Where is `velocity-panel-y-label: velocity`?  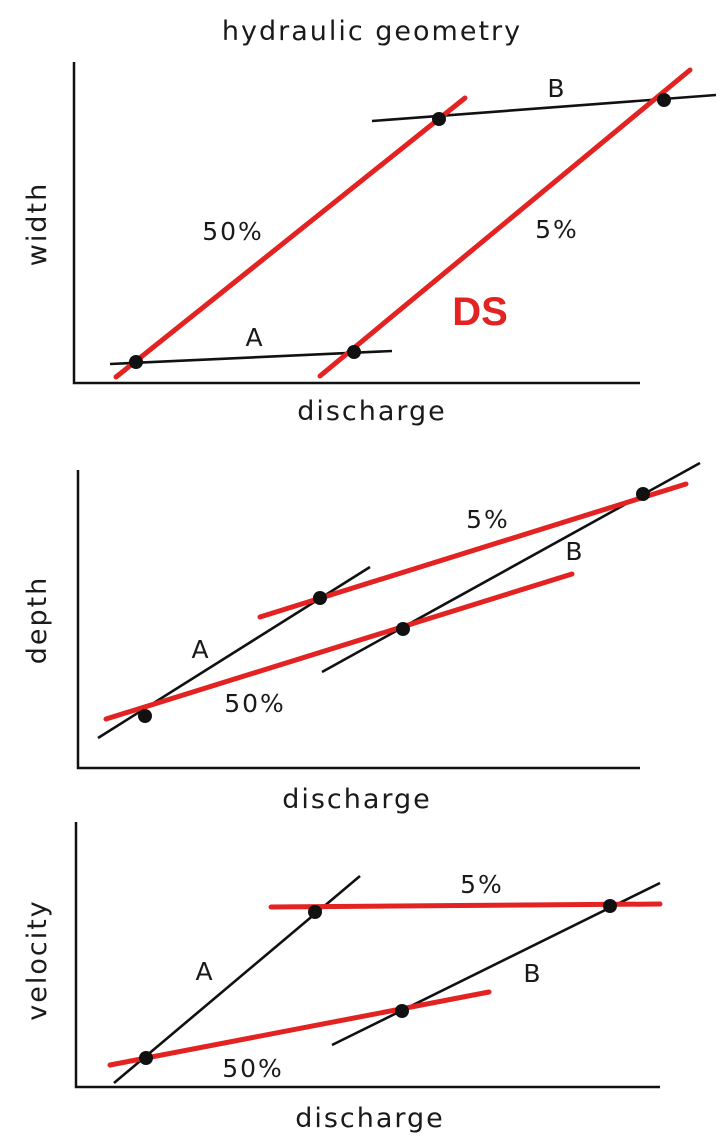 velocity-panel-y-label: velocity is located at coordinates (37, 960).